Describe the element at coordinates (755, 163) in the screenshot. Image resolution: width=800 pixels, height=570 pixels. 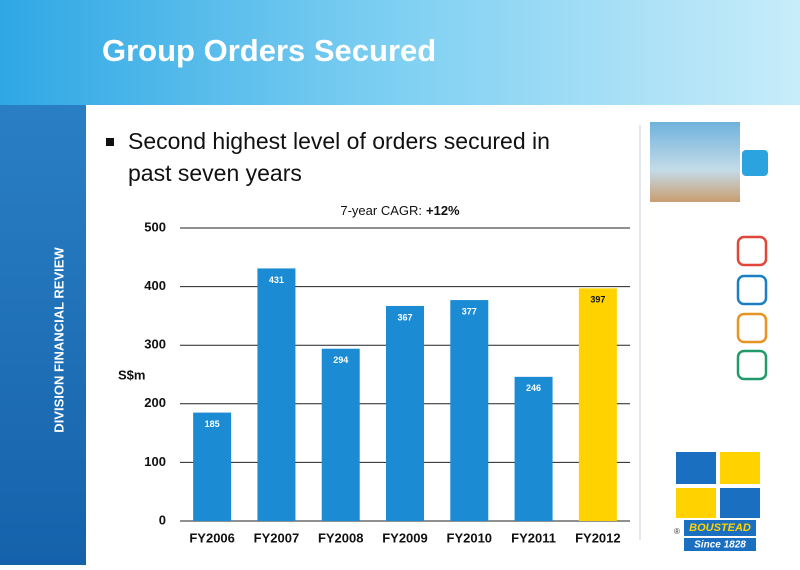
I see `accent-square` at that location.